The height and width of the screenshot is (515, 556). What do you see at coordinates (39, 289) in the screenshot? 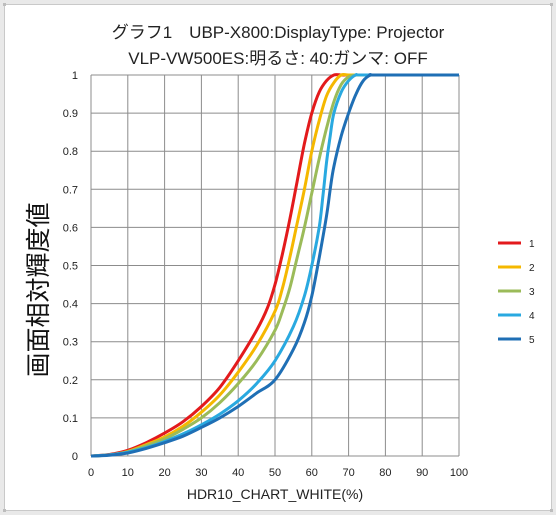
I see `y-axis-label: 画面相対輝度値` at bounding box center [39, 289].